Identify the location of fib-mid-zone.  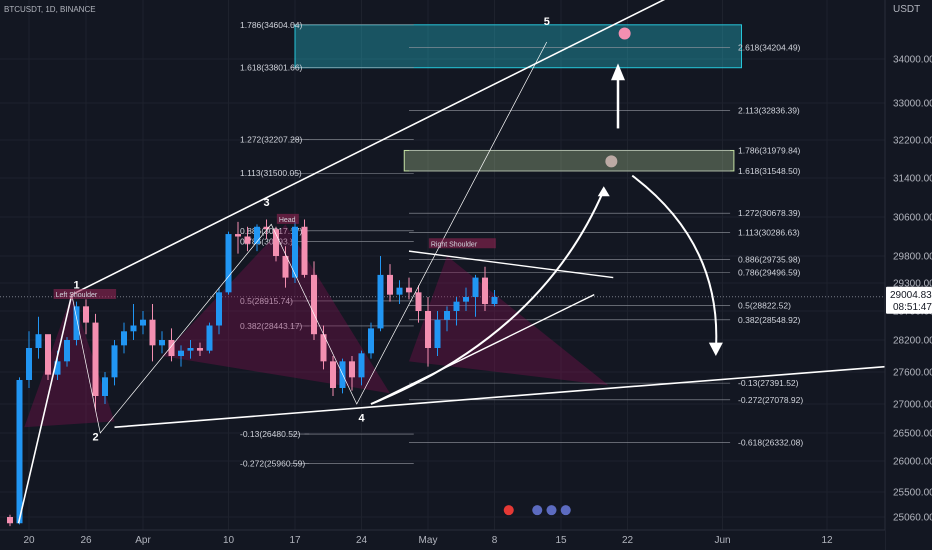
(569, 160).